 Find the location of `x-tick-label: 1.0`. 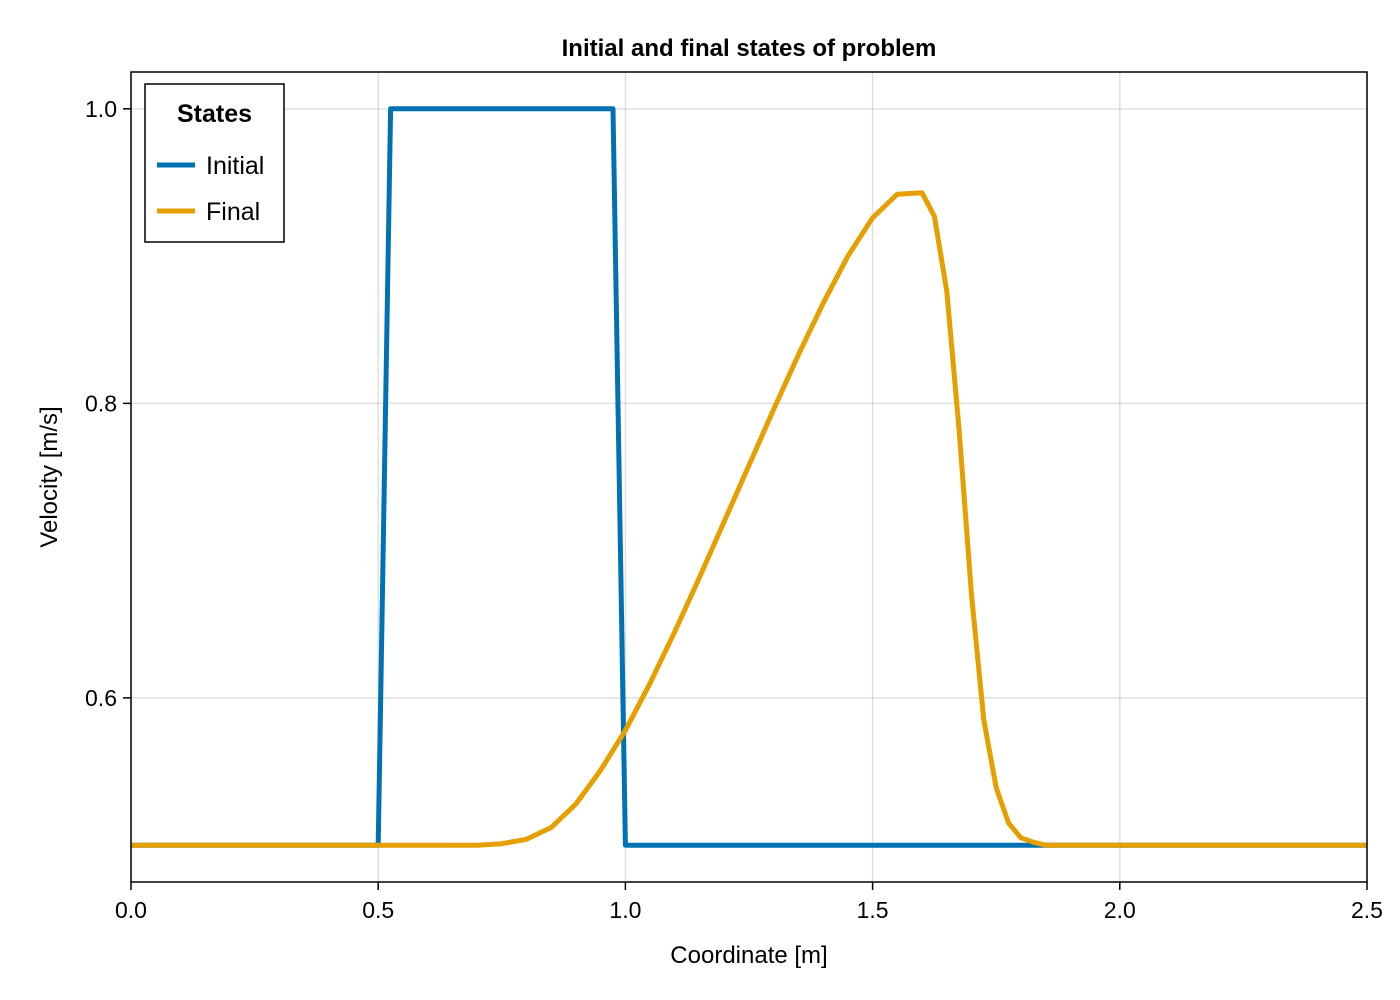

x-tick-label: 1.0 is located at coordinates (625, 910).